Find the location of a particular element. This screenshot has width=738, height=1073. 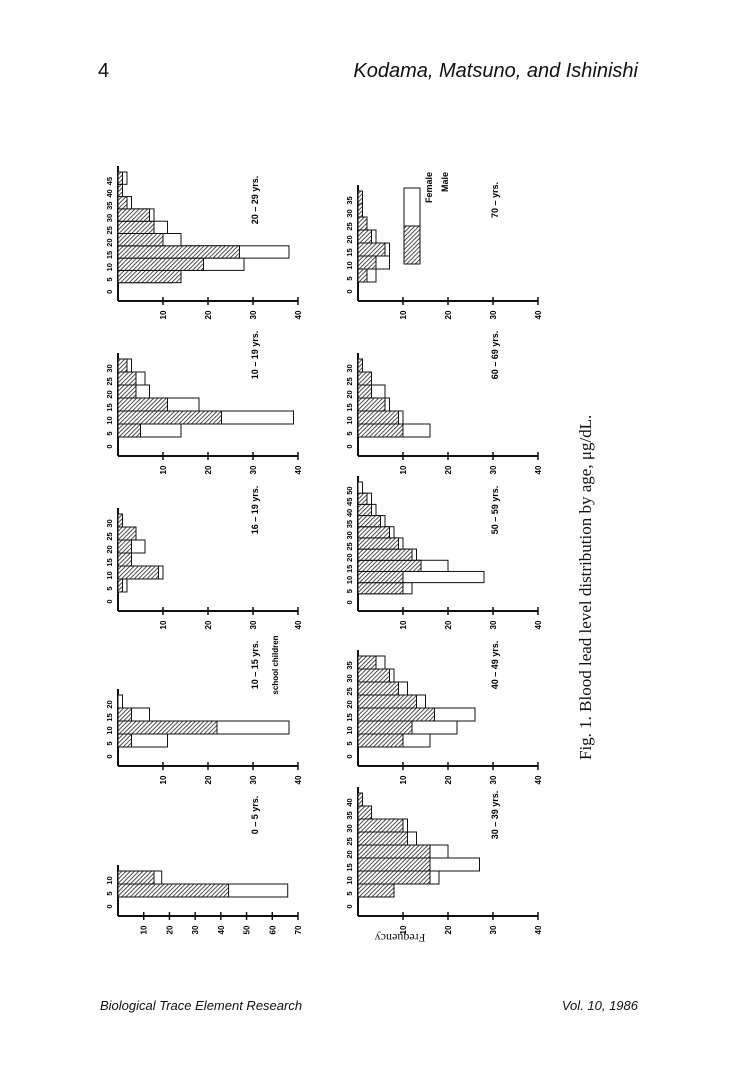

page-number: 4 is located at coordinates (104, 71).